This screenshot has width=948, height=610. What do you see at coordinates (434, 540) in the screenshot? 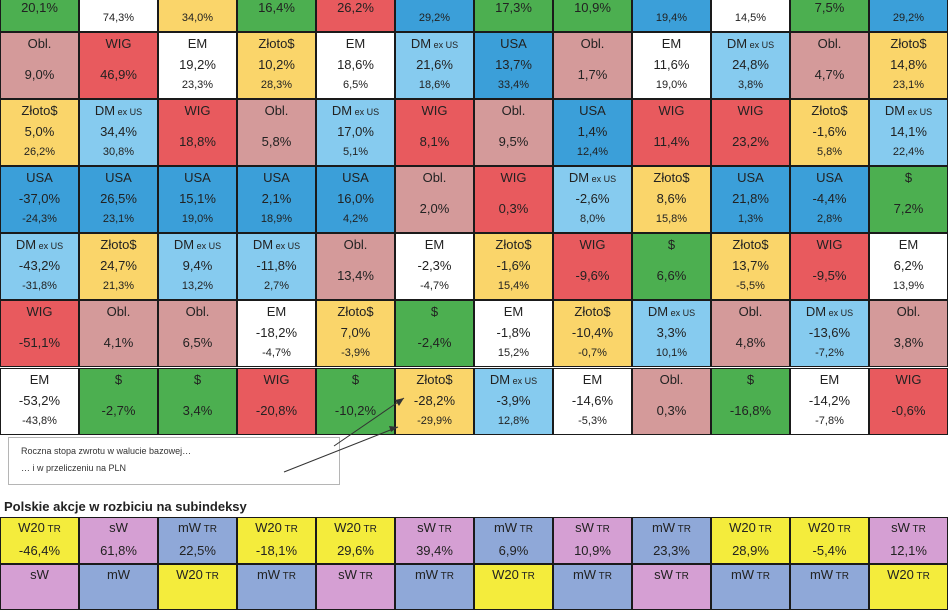
I see `subindex-cell: sW TR 39,4%` at bounding box center [434, 540].